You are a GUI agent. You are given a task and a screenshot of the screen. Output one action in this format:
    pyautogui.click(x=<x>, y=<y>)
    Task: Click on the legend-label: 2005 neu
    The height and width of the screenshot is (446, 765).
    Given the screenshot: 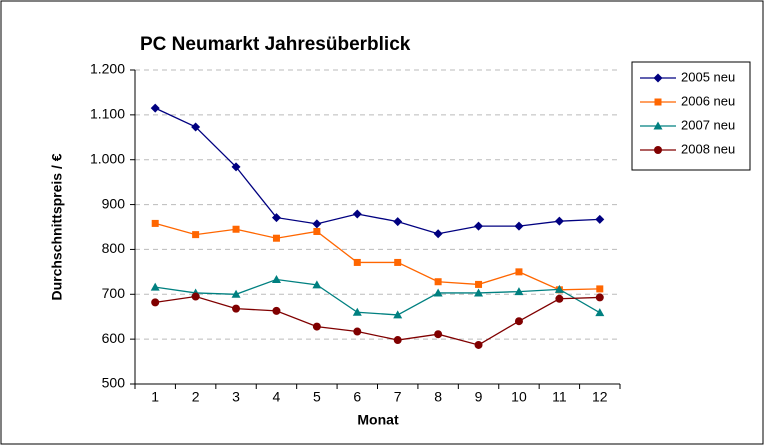 What is the action you would take?
    pyautogui.click(x=708, y=76)
    